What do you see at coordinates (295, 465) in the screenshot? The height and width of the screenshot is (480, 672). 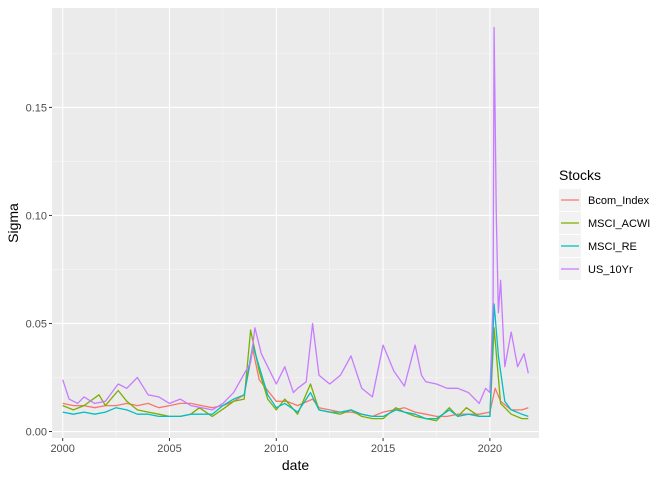 I see `x-axis-title: date` at bounding box center [295, 465].